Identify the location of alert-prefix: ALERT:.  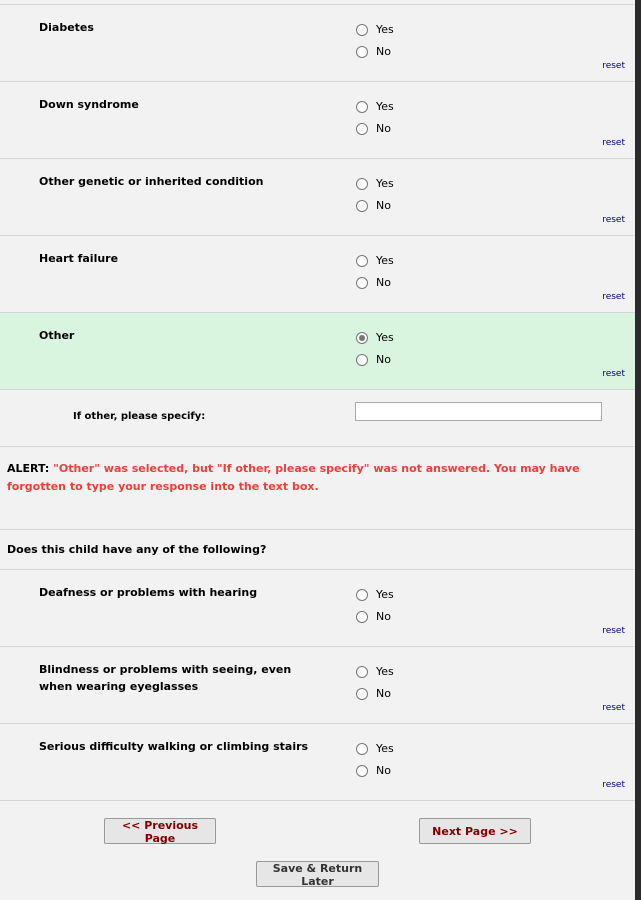
(28, 468).